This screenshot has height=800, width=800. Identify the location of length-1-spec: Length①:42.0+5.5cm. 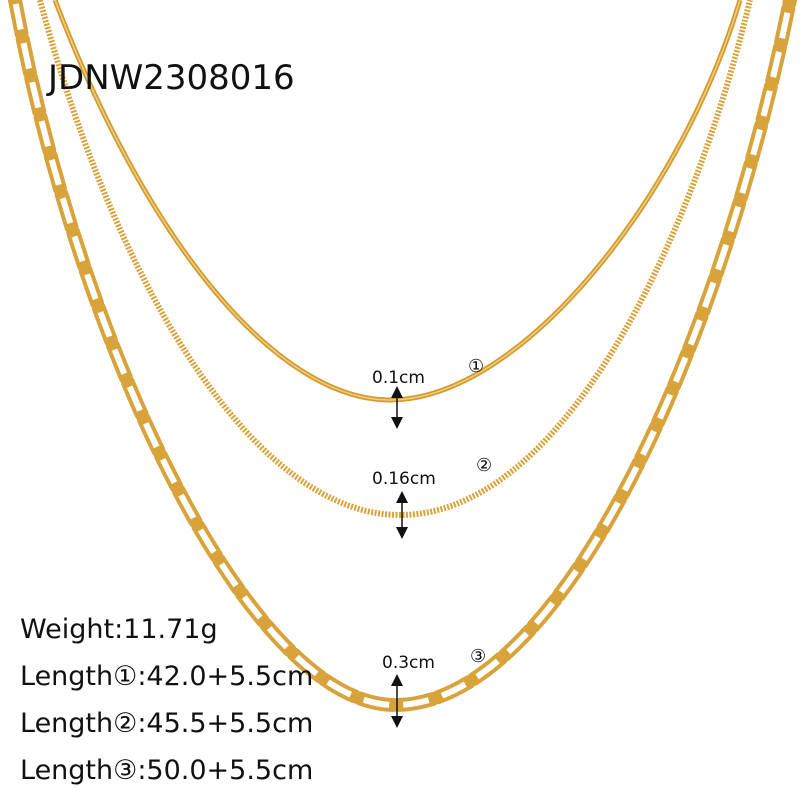
(167, 676).